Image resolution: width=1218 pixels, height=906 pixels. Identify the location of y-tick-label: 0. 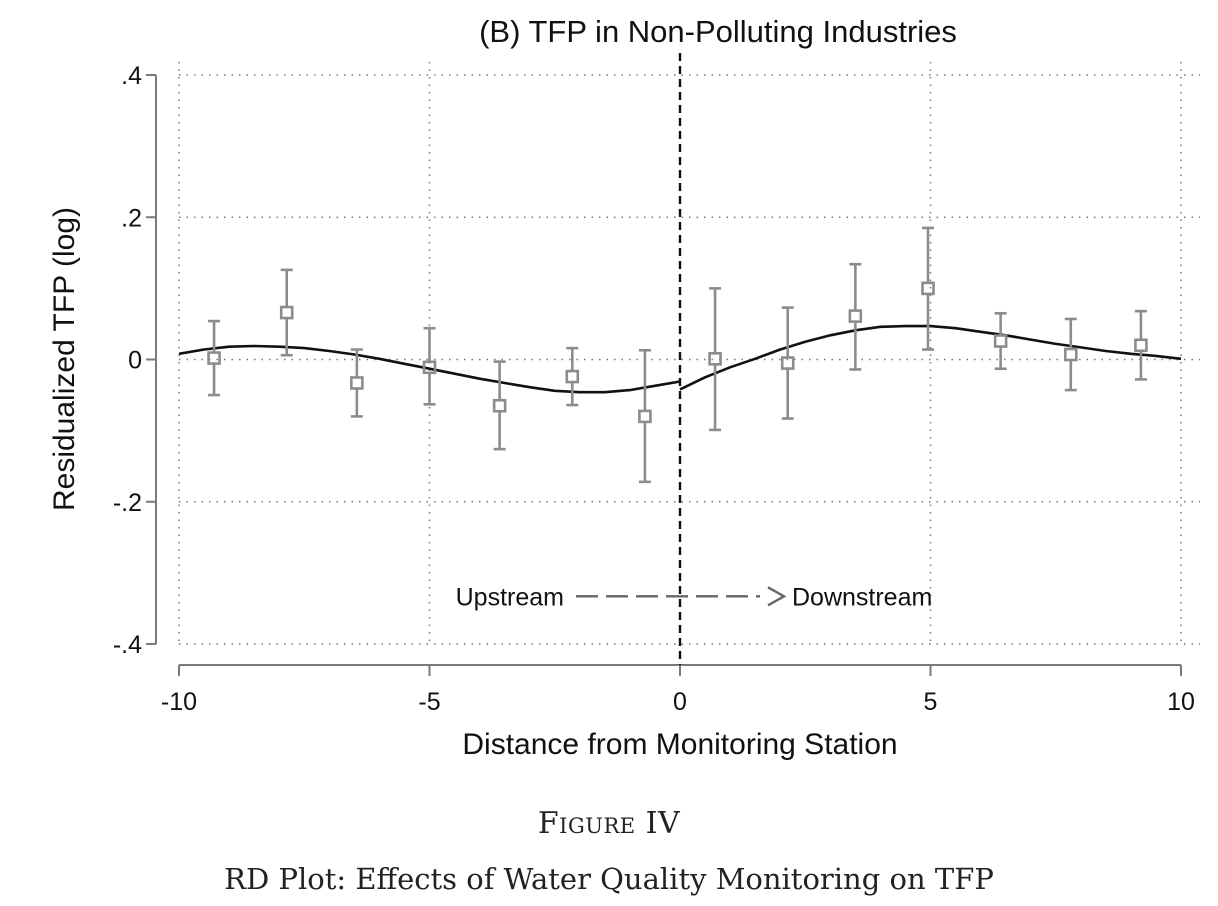
(135, 361).